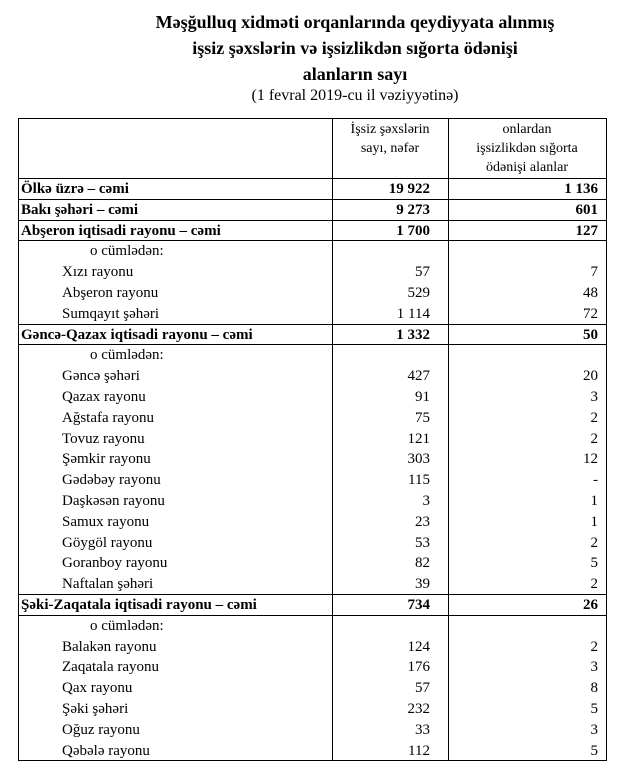 This screenshot has height=771, width=620. I want to click on column-header: İşsiz şəxslərin, so click(390, 129).